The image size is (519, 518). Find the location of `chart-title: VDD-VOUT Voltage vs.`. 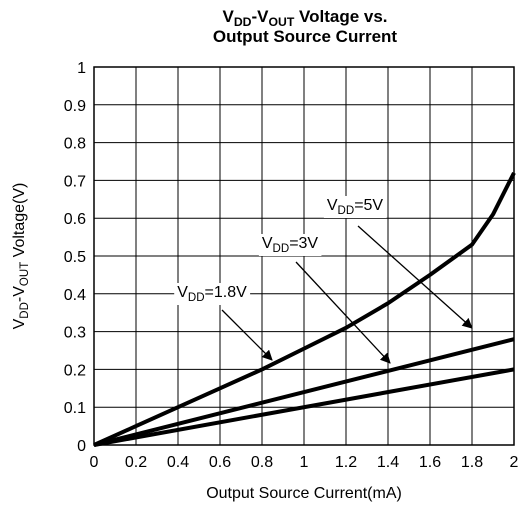

chart-title: VDD-VOUT Voltage vs. is located at coordinates (304, 18).